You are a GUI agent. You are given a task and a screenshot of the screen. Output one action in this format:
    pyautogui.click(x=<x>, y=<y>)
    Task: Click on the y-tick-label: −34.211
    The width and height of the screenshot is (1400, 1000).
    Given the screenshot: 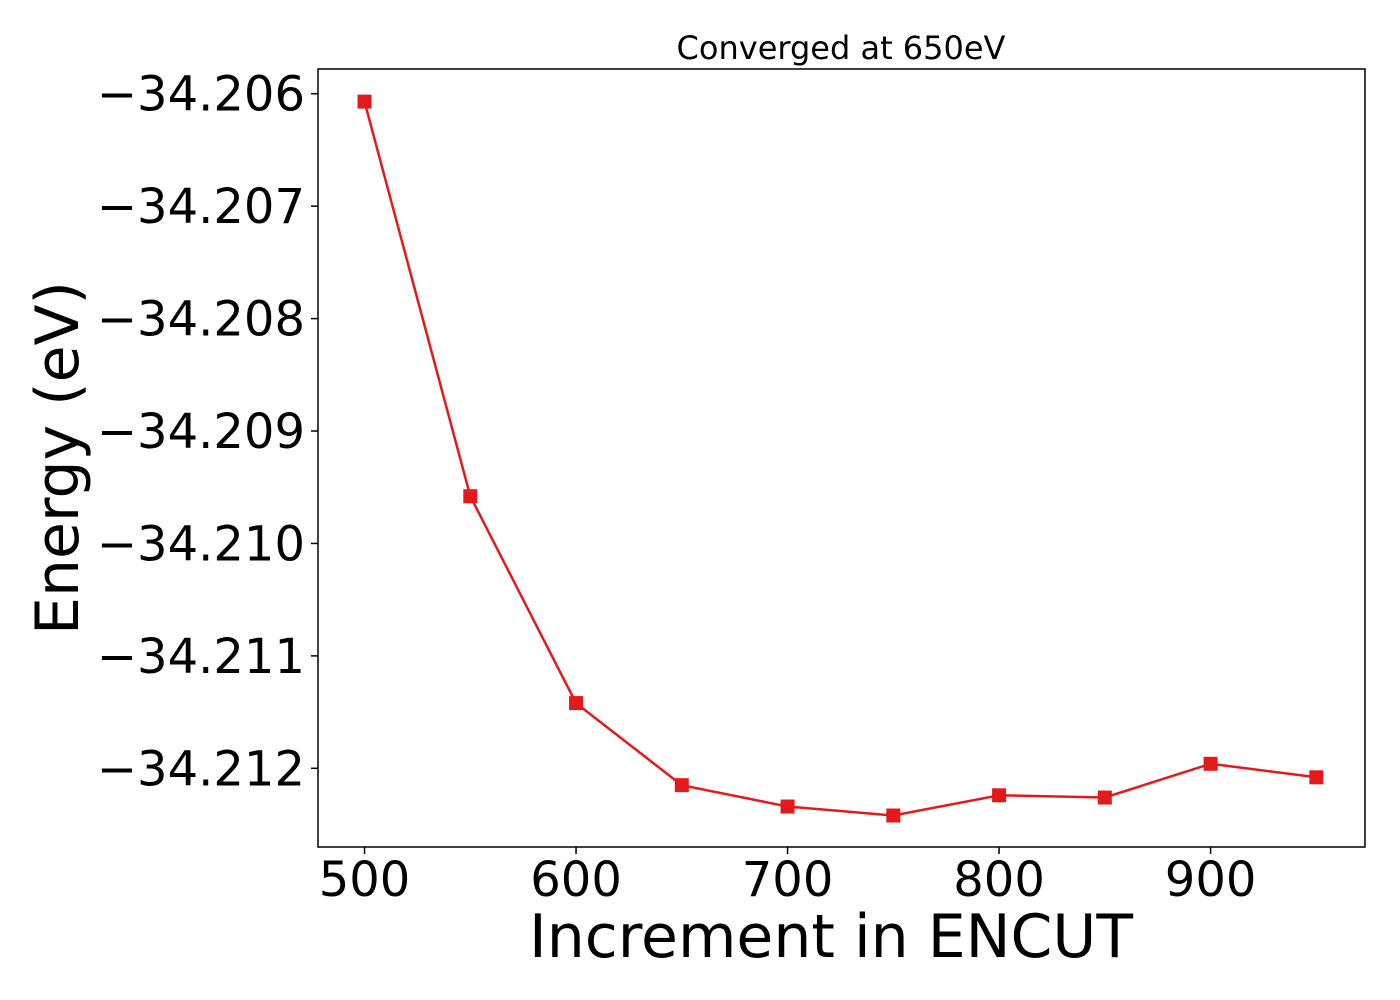 What is the action you would take?
    pyautogui.click(x=201, y=657)
    